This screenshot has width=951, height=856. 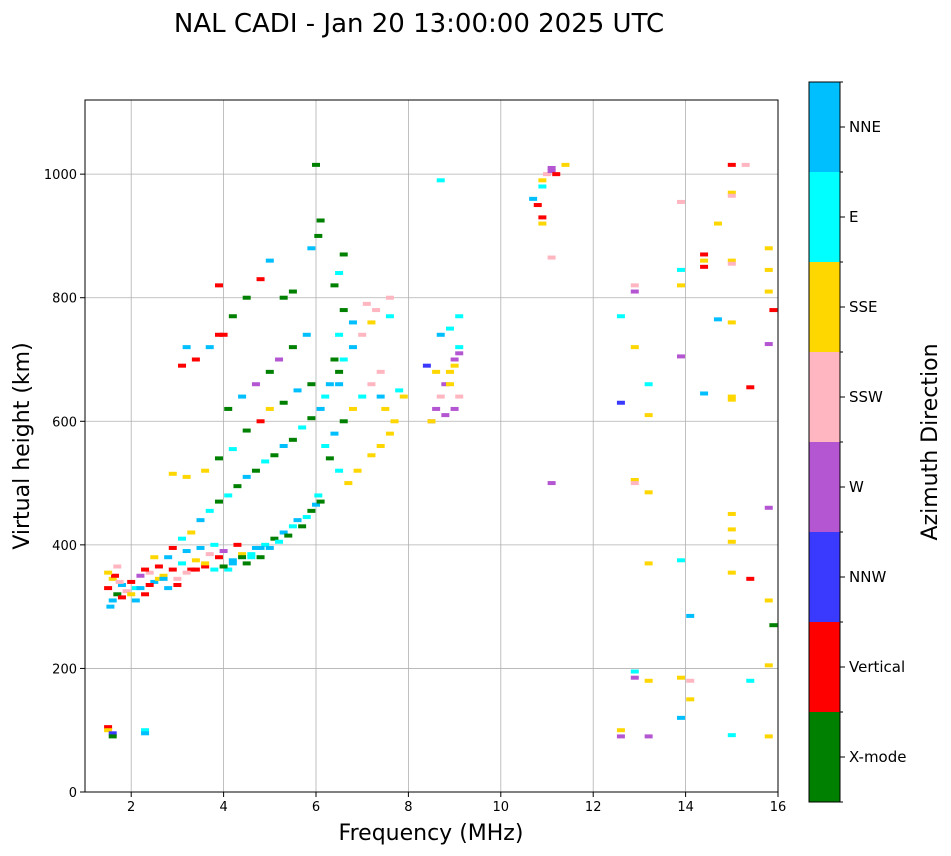 I want to click on colorbar-segment-sse, so click(x=824, y=307).